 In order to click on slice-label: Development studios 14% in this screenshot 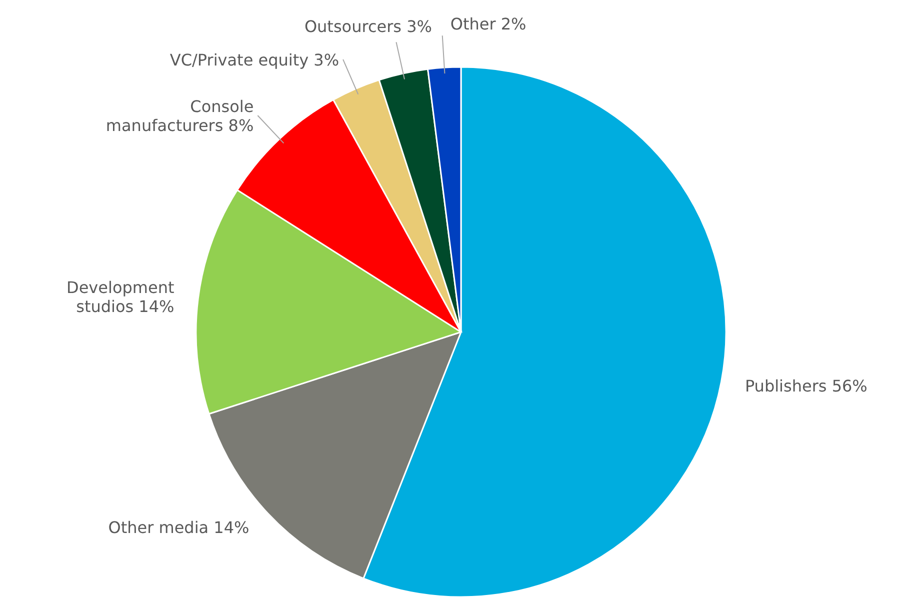, I will do `click(120, 297)`.